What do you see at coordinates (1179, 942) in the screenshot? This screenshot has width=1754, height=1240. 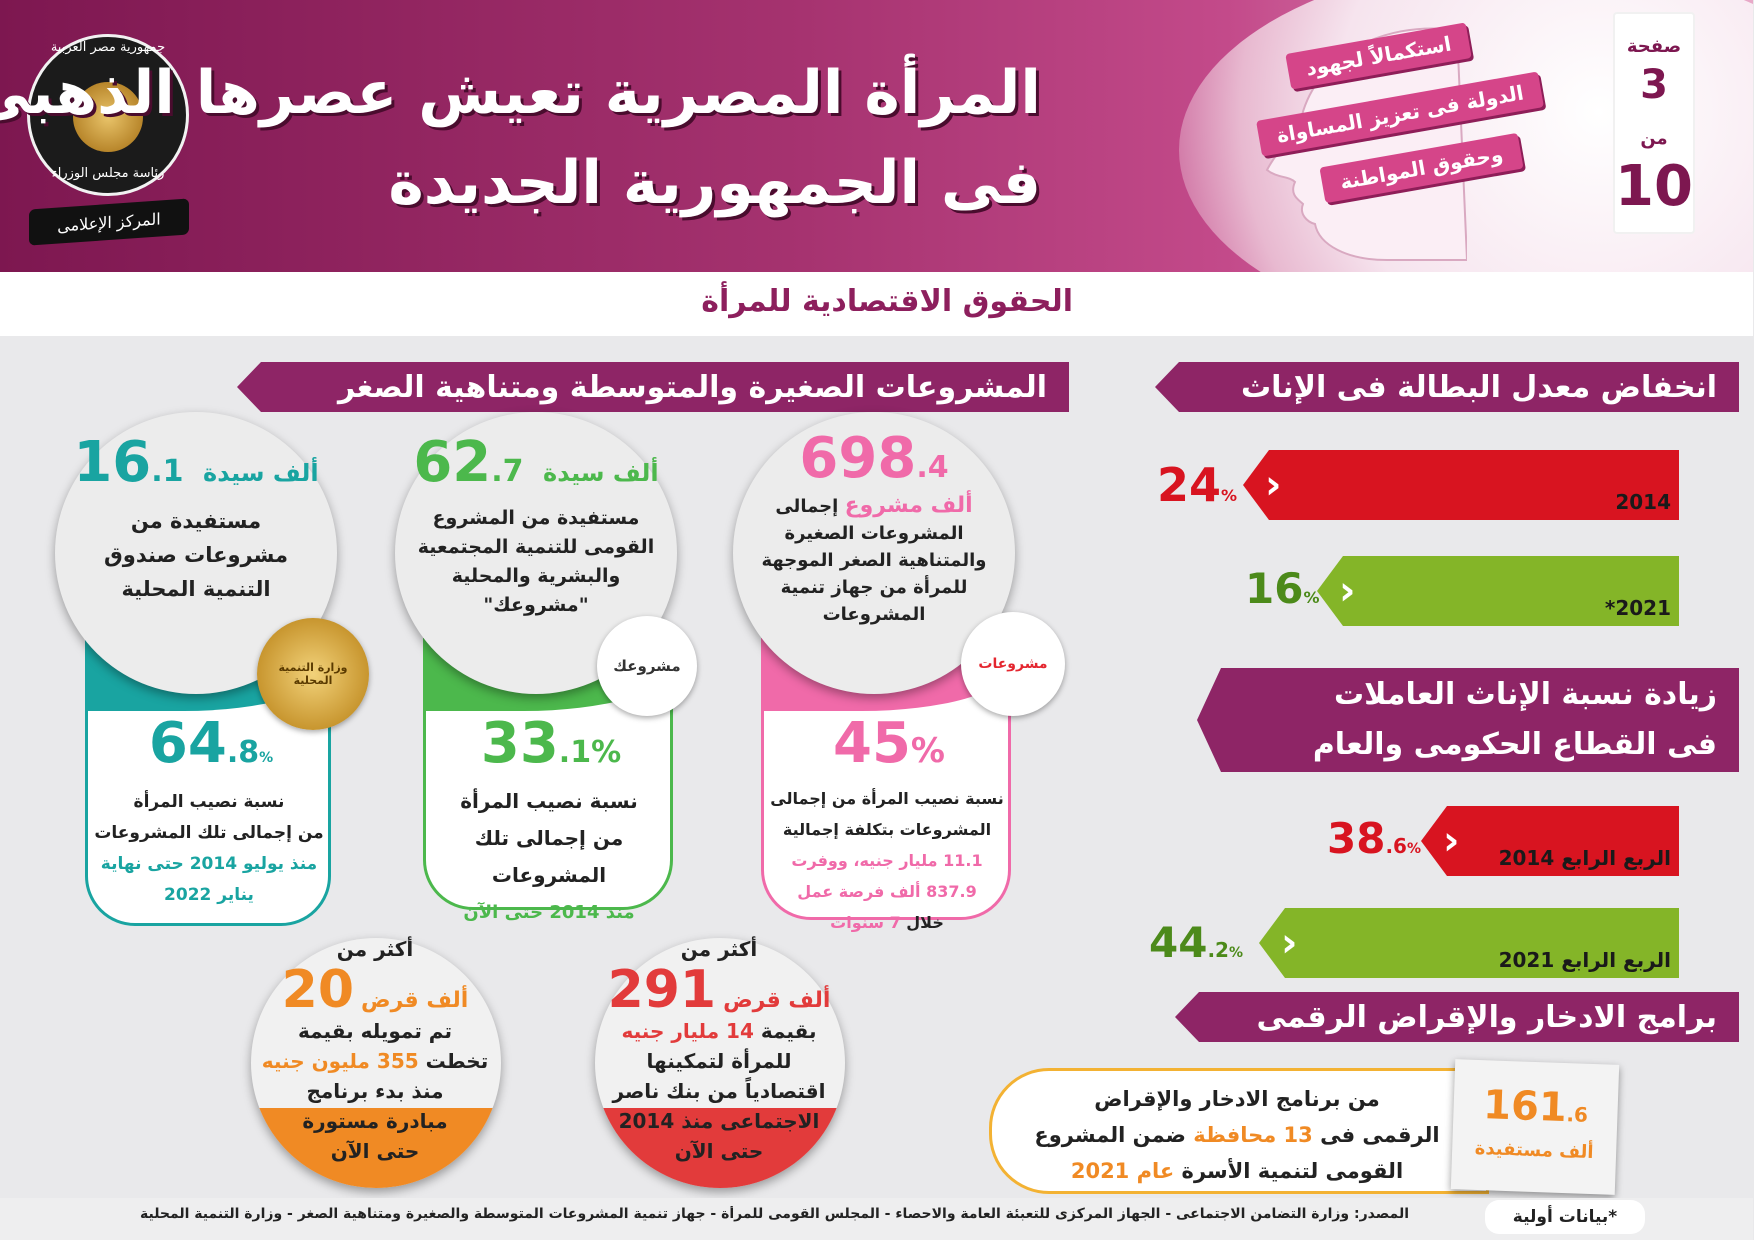 I see `value-number: 44` at bounding box center [1179, 942].